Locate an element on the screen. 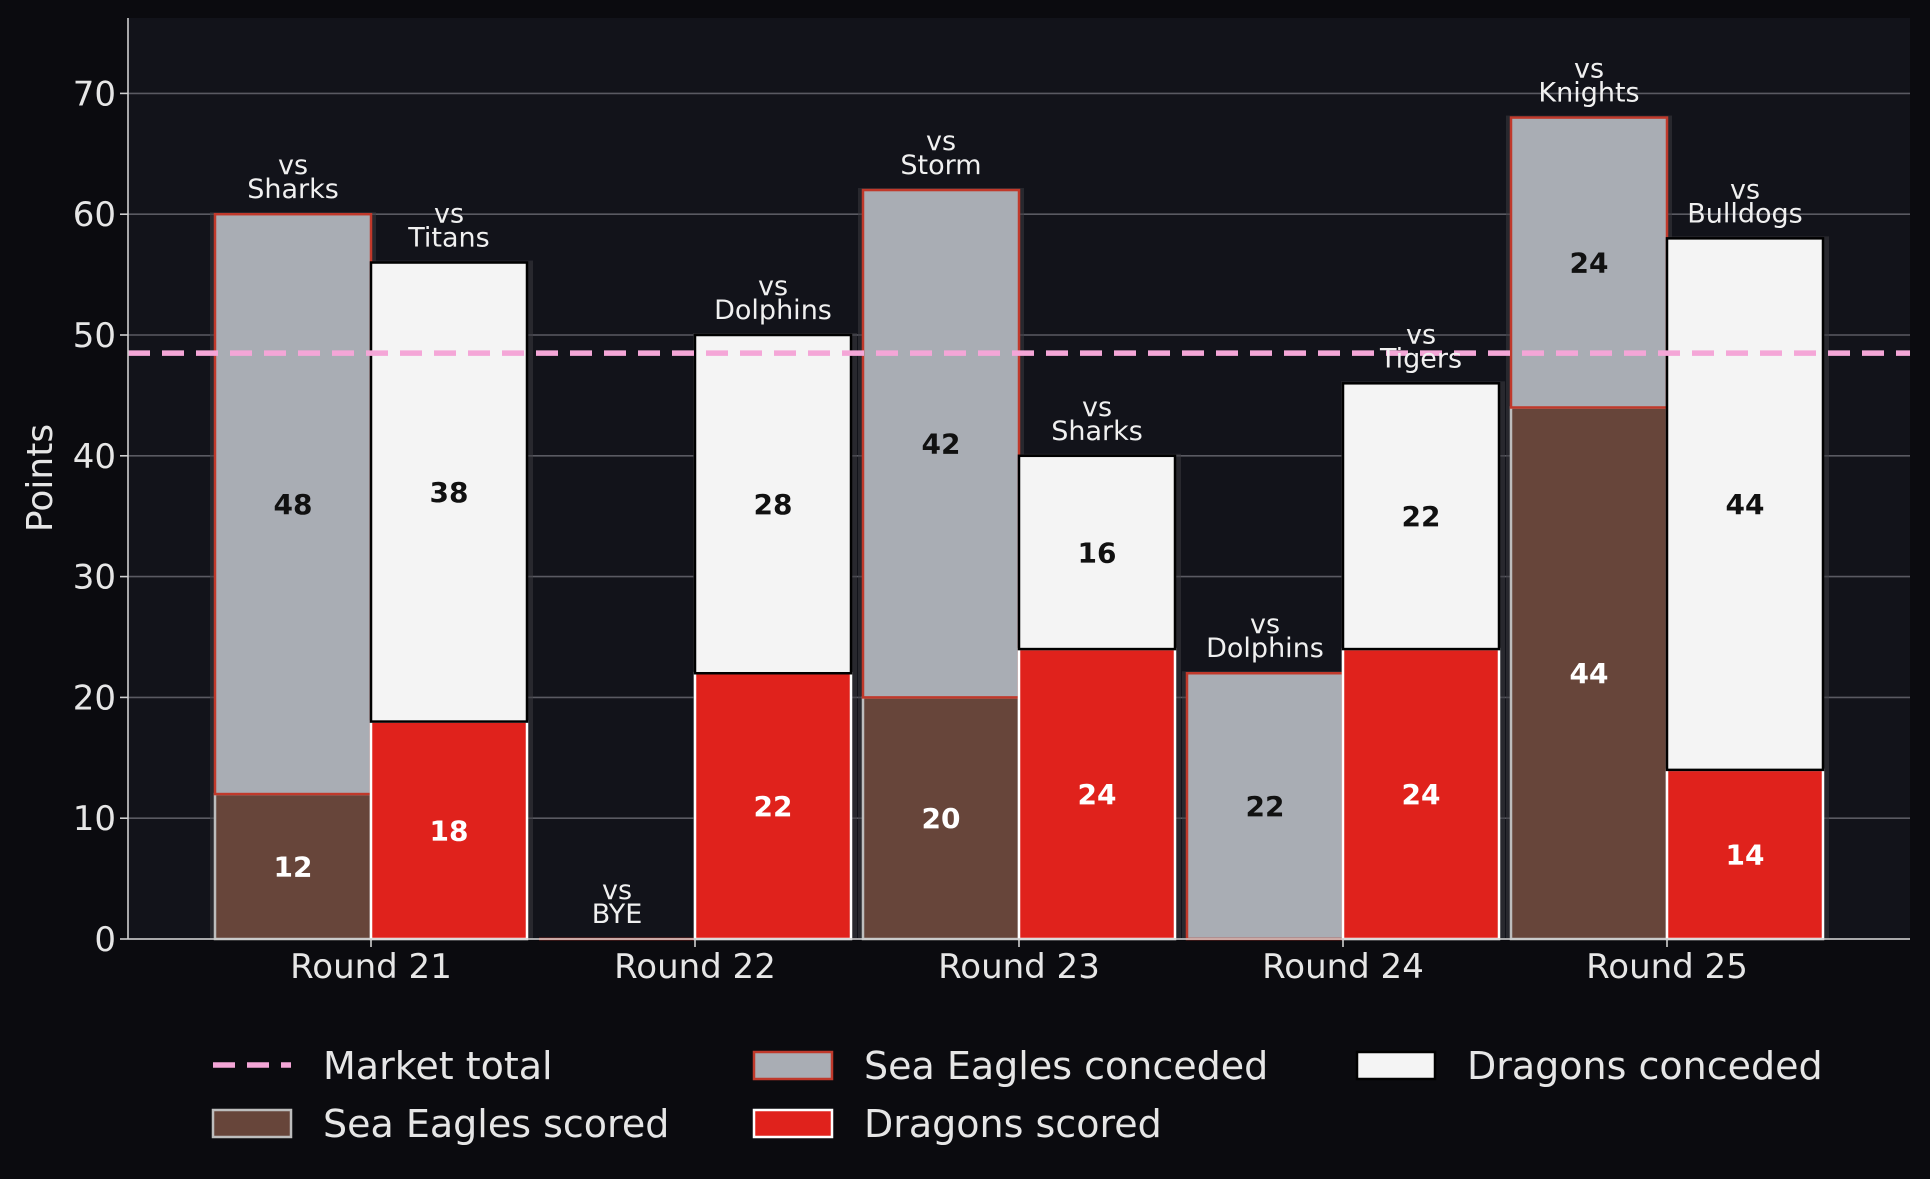 The height and width of the screenshot is (1179, 1930). y-tick-label: 50 is located at coordinates (94, 336).